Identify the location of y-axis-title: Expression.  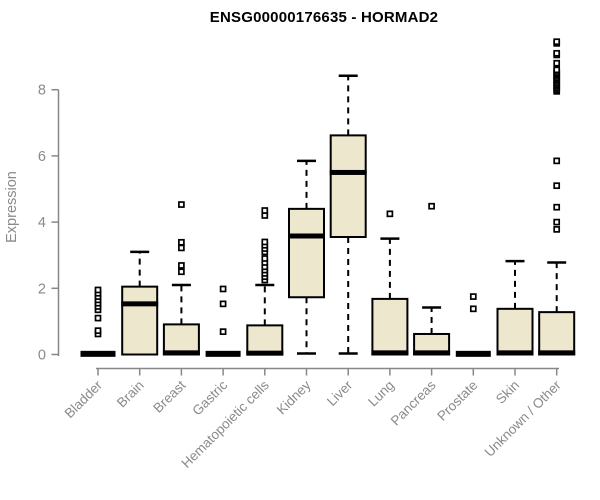
(12, 207).